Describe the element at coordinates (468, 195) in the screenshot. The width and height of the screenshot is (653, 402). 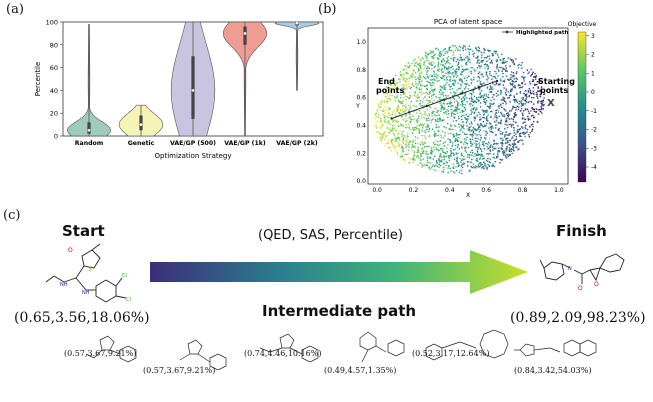
I see `scatter-x-label: X` at that location.